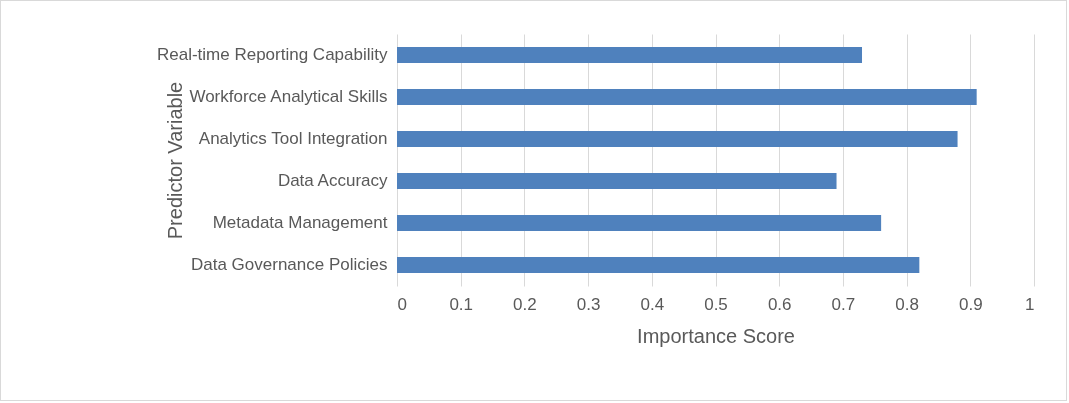  Describe the element at coordinates (907, 304) in the screenshot. I see `x-tick-label: 0.8` at that location.